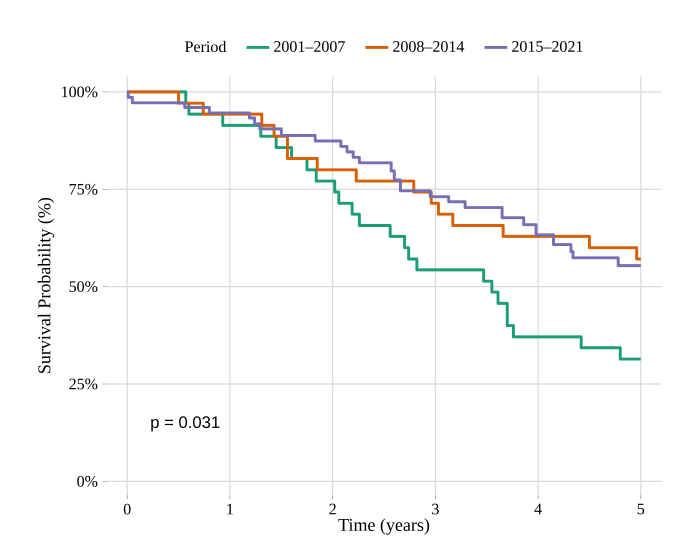 The image size is (681, 559). I want to click on y-tick-label: 50%, so click(84, 286).